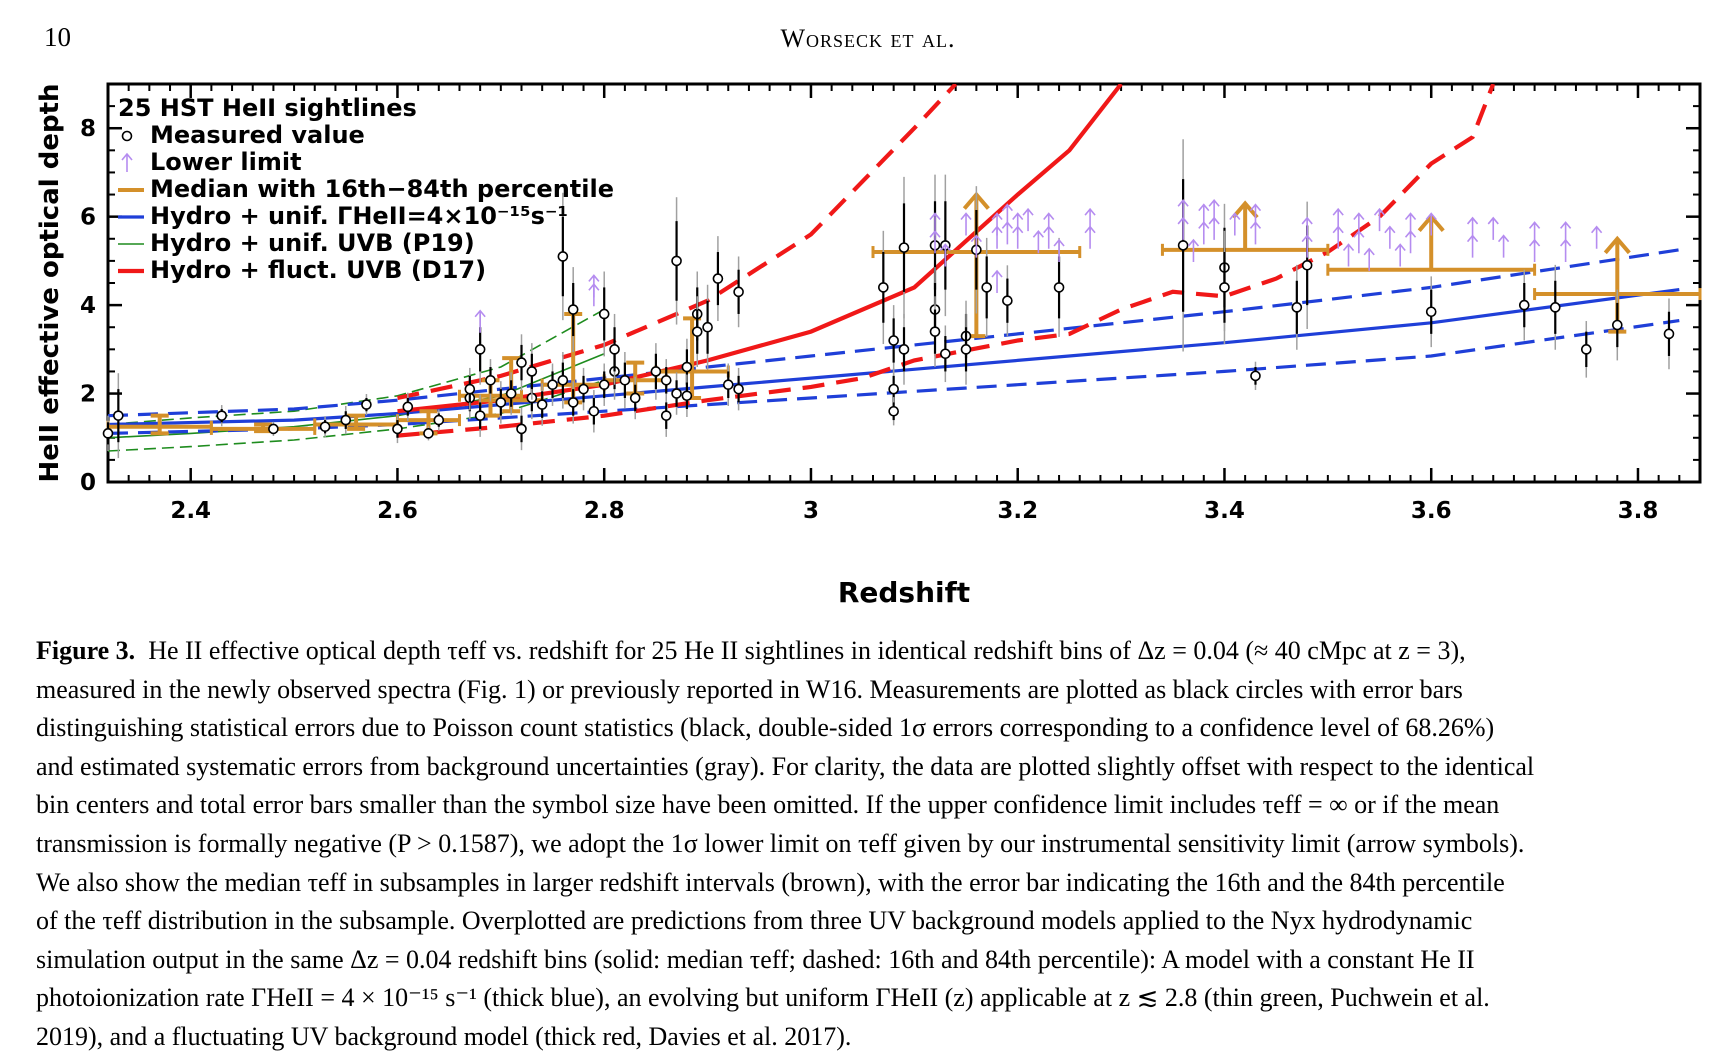 This screenshot has height=1062, width=1736. What do you see at coordinates (88, 129) in the screenshot?
I see `y-tick-label: 8` at bounding box center [88, 129].